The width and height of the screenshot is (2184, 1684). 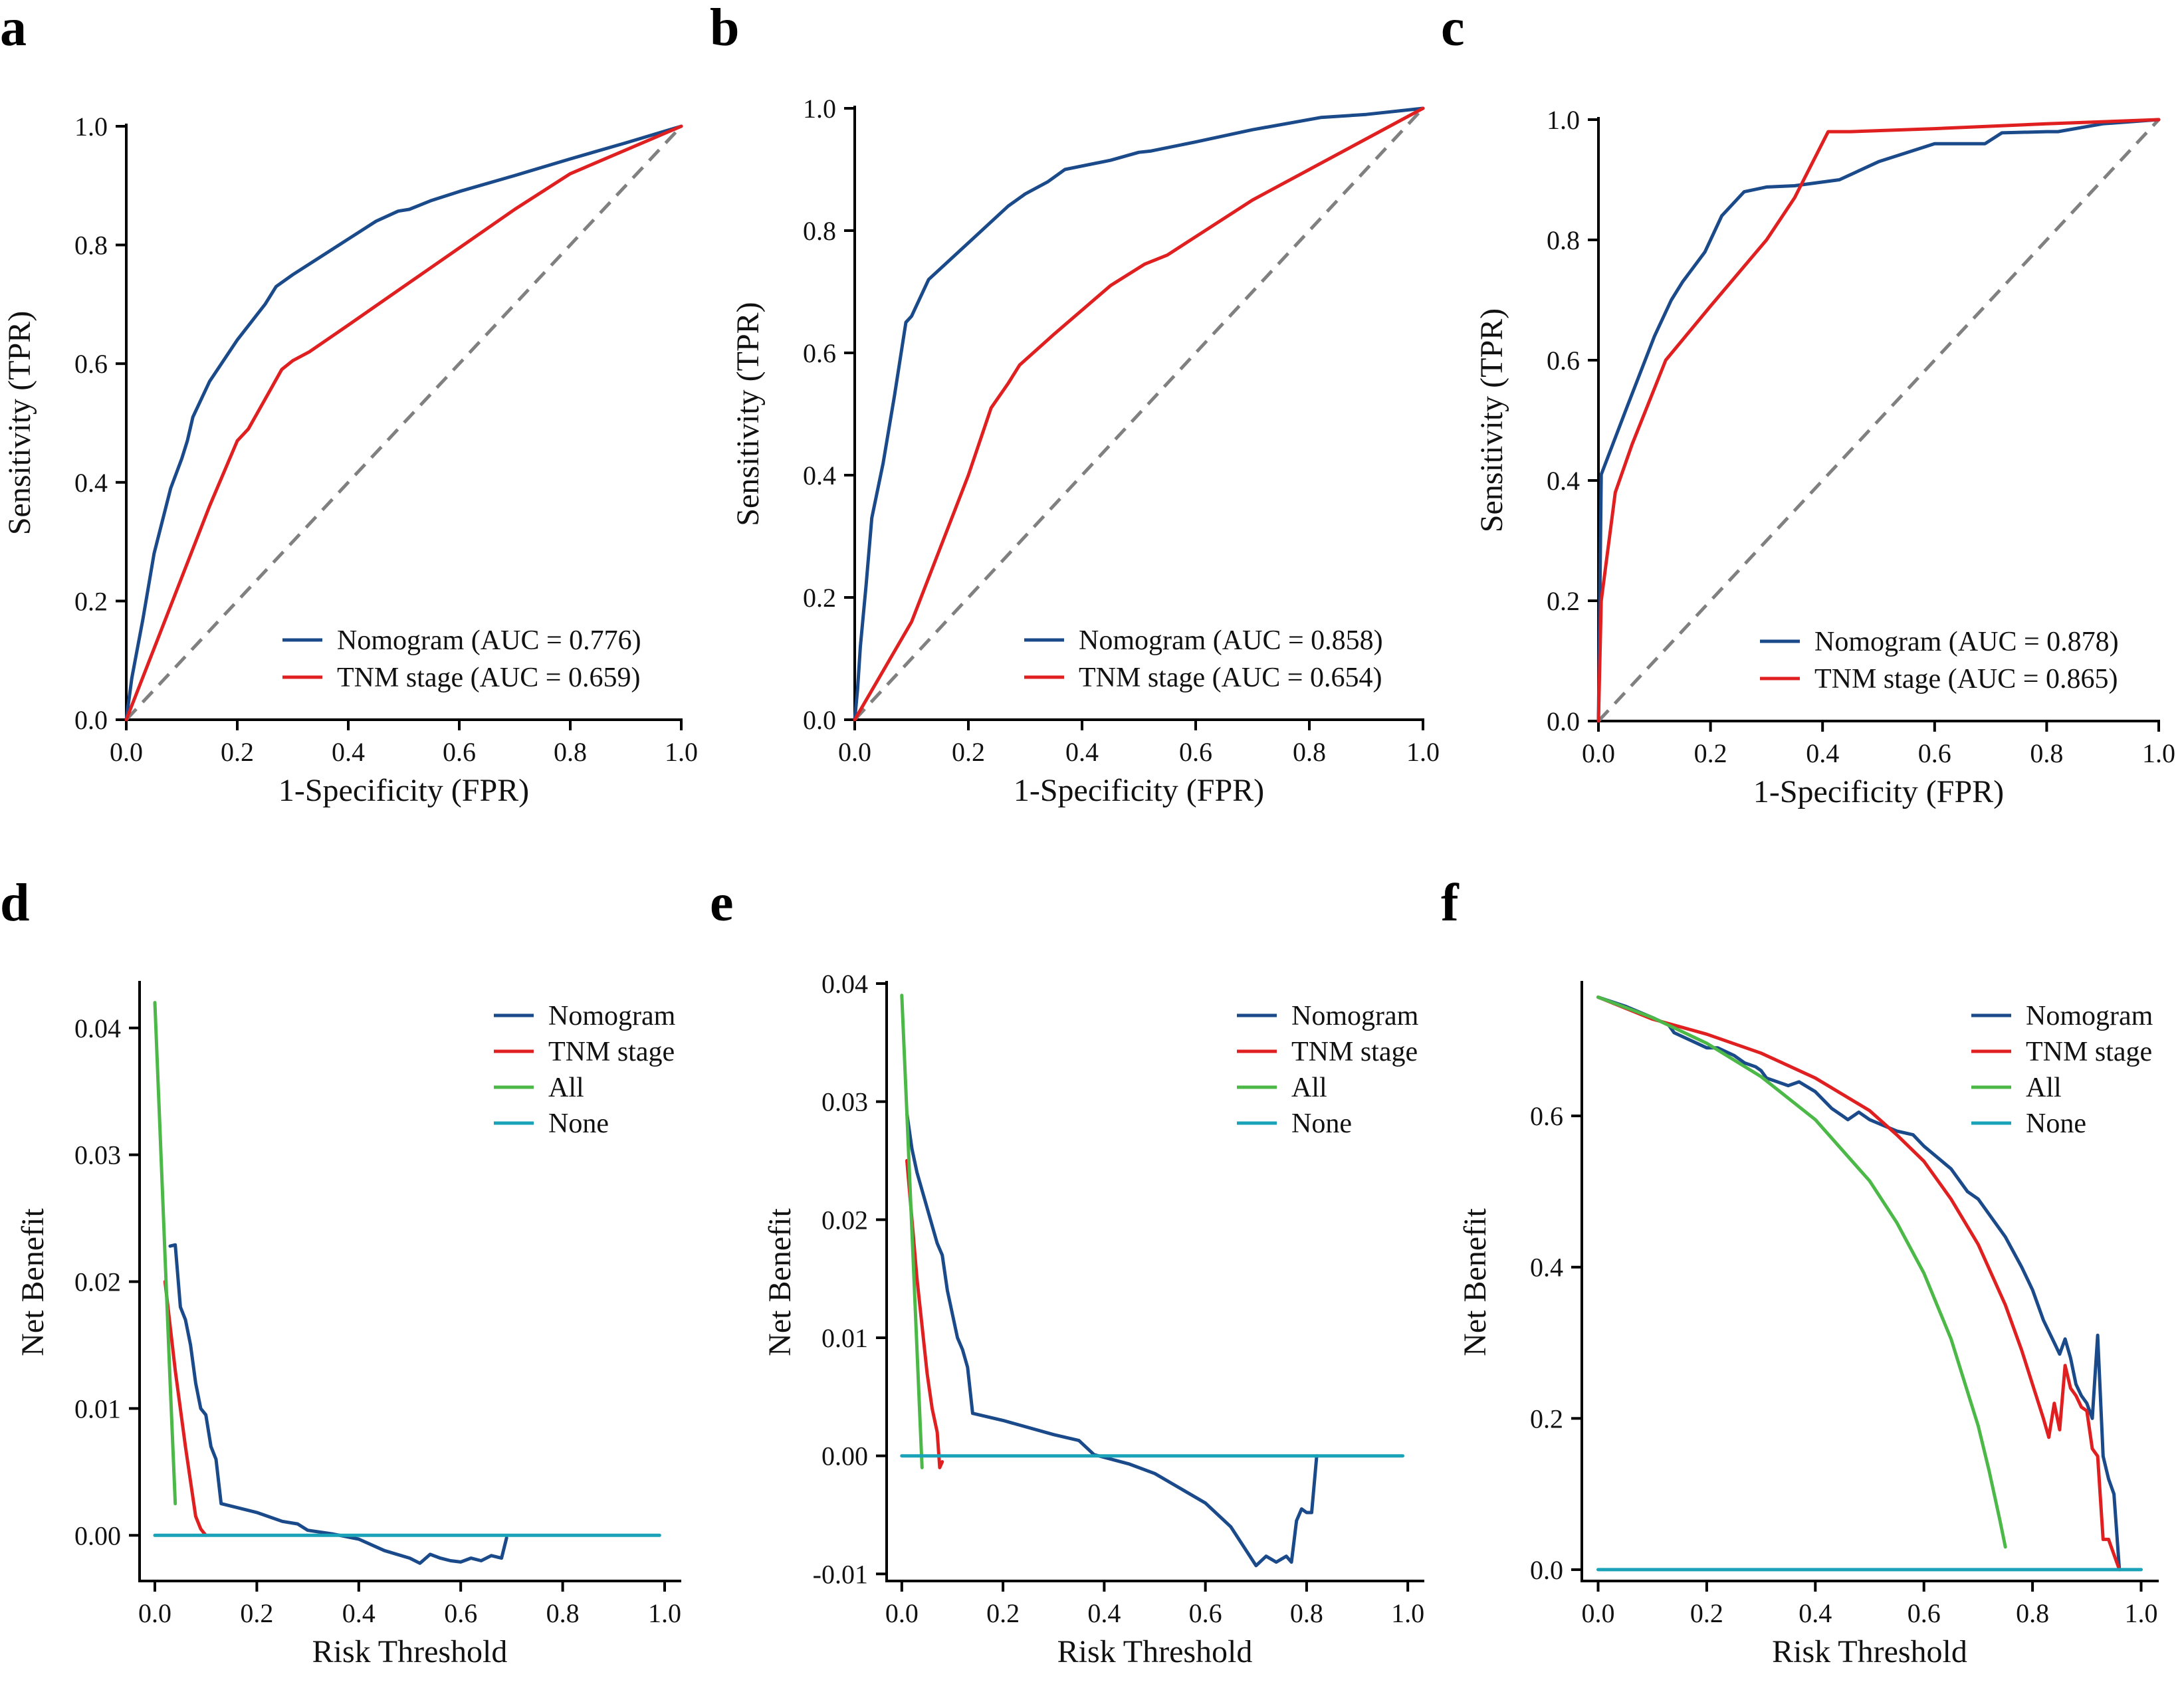 What do you see at coordinates (2062, 1070) in the screenshot?
I see `legend: Nomogram TNM stage All None` at bounding box center [2062, 1070].